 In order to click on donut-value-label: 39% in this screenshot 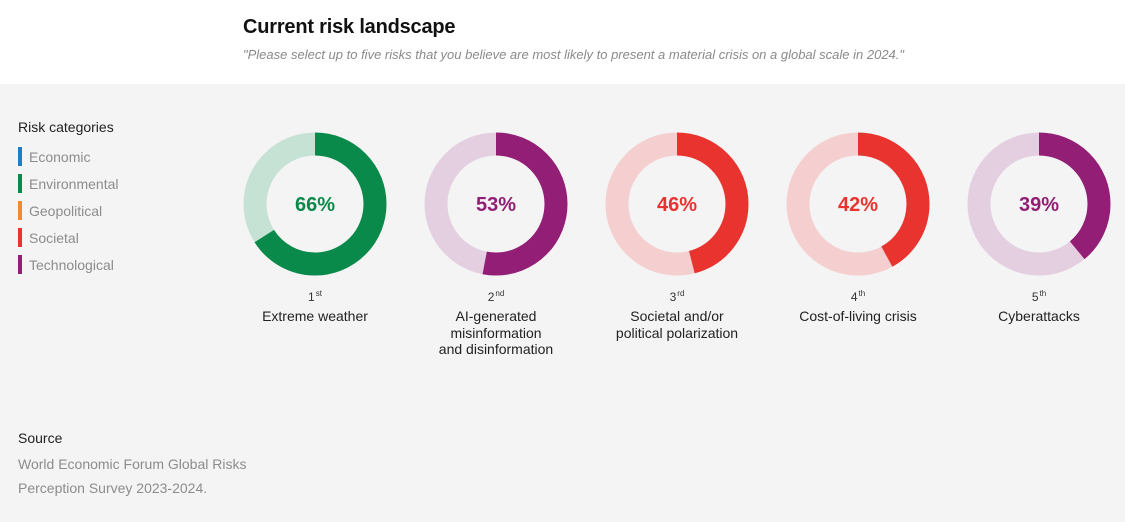, I will do `click(1039, 205)`.